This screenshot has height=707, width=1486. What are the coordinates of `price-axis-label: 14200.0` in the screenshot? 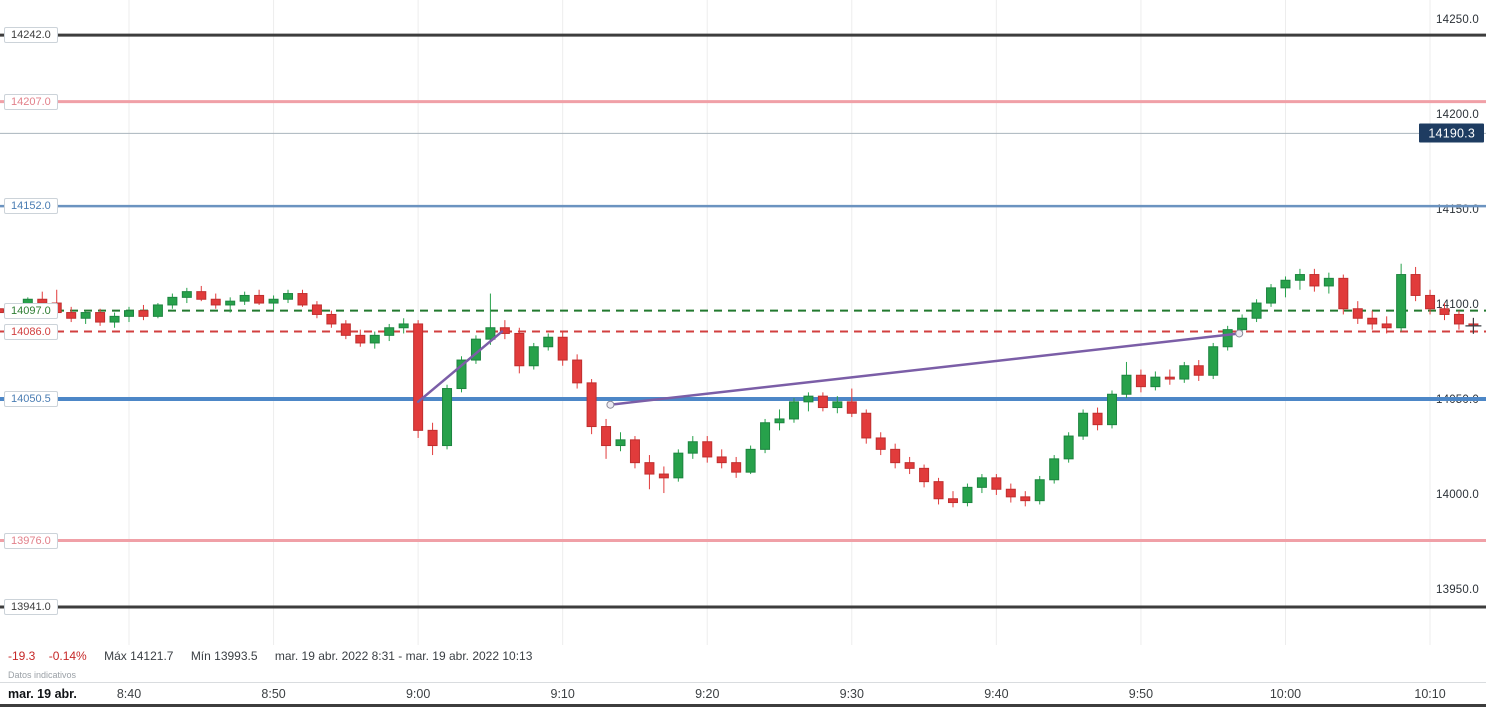 It's located at (1457, 114).